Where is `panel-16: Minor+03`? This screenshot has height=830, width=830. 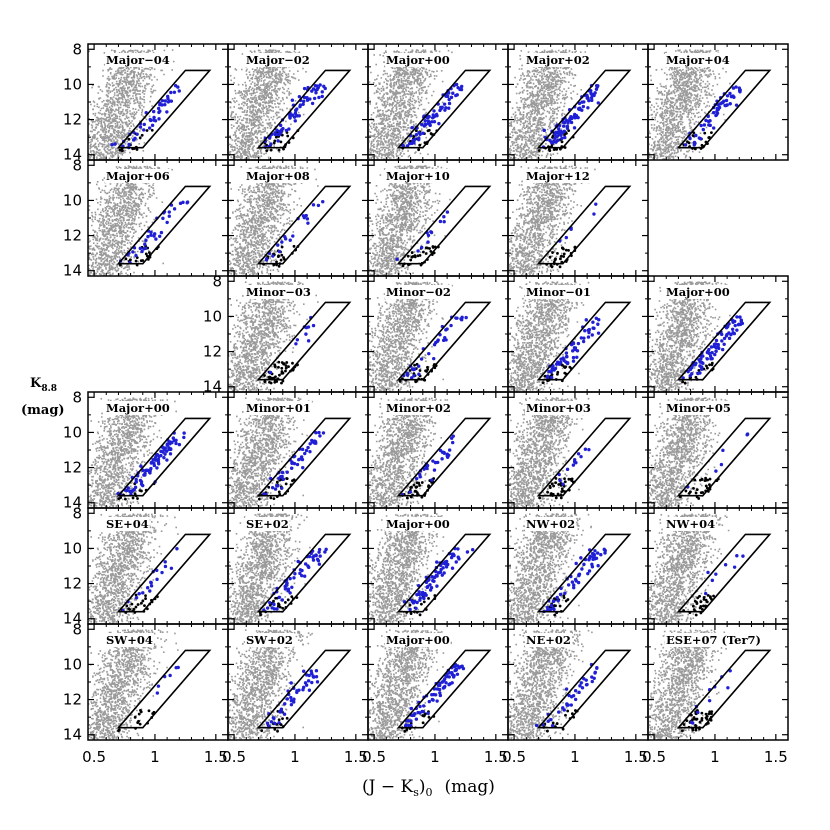 panel-16: Minor+03 is located at coordinates (578, 450).